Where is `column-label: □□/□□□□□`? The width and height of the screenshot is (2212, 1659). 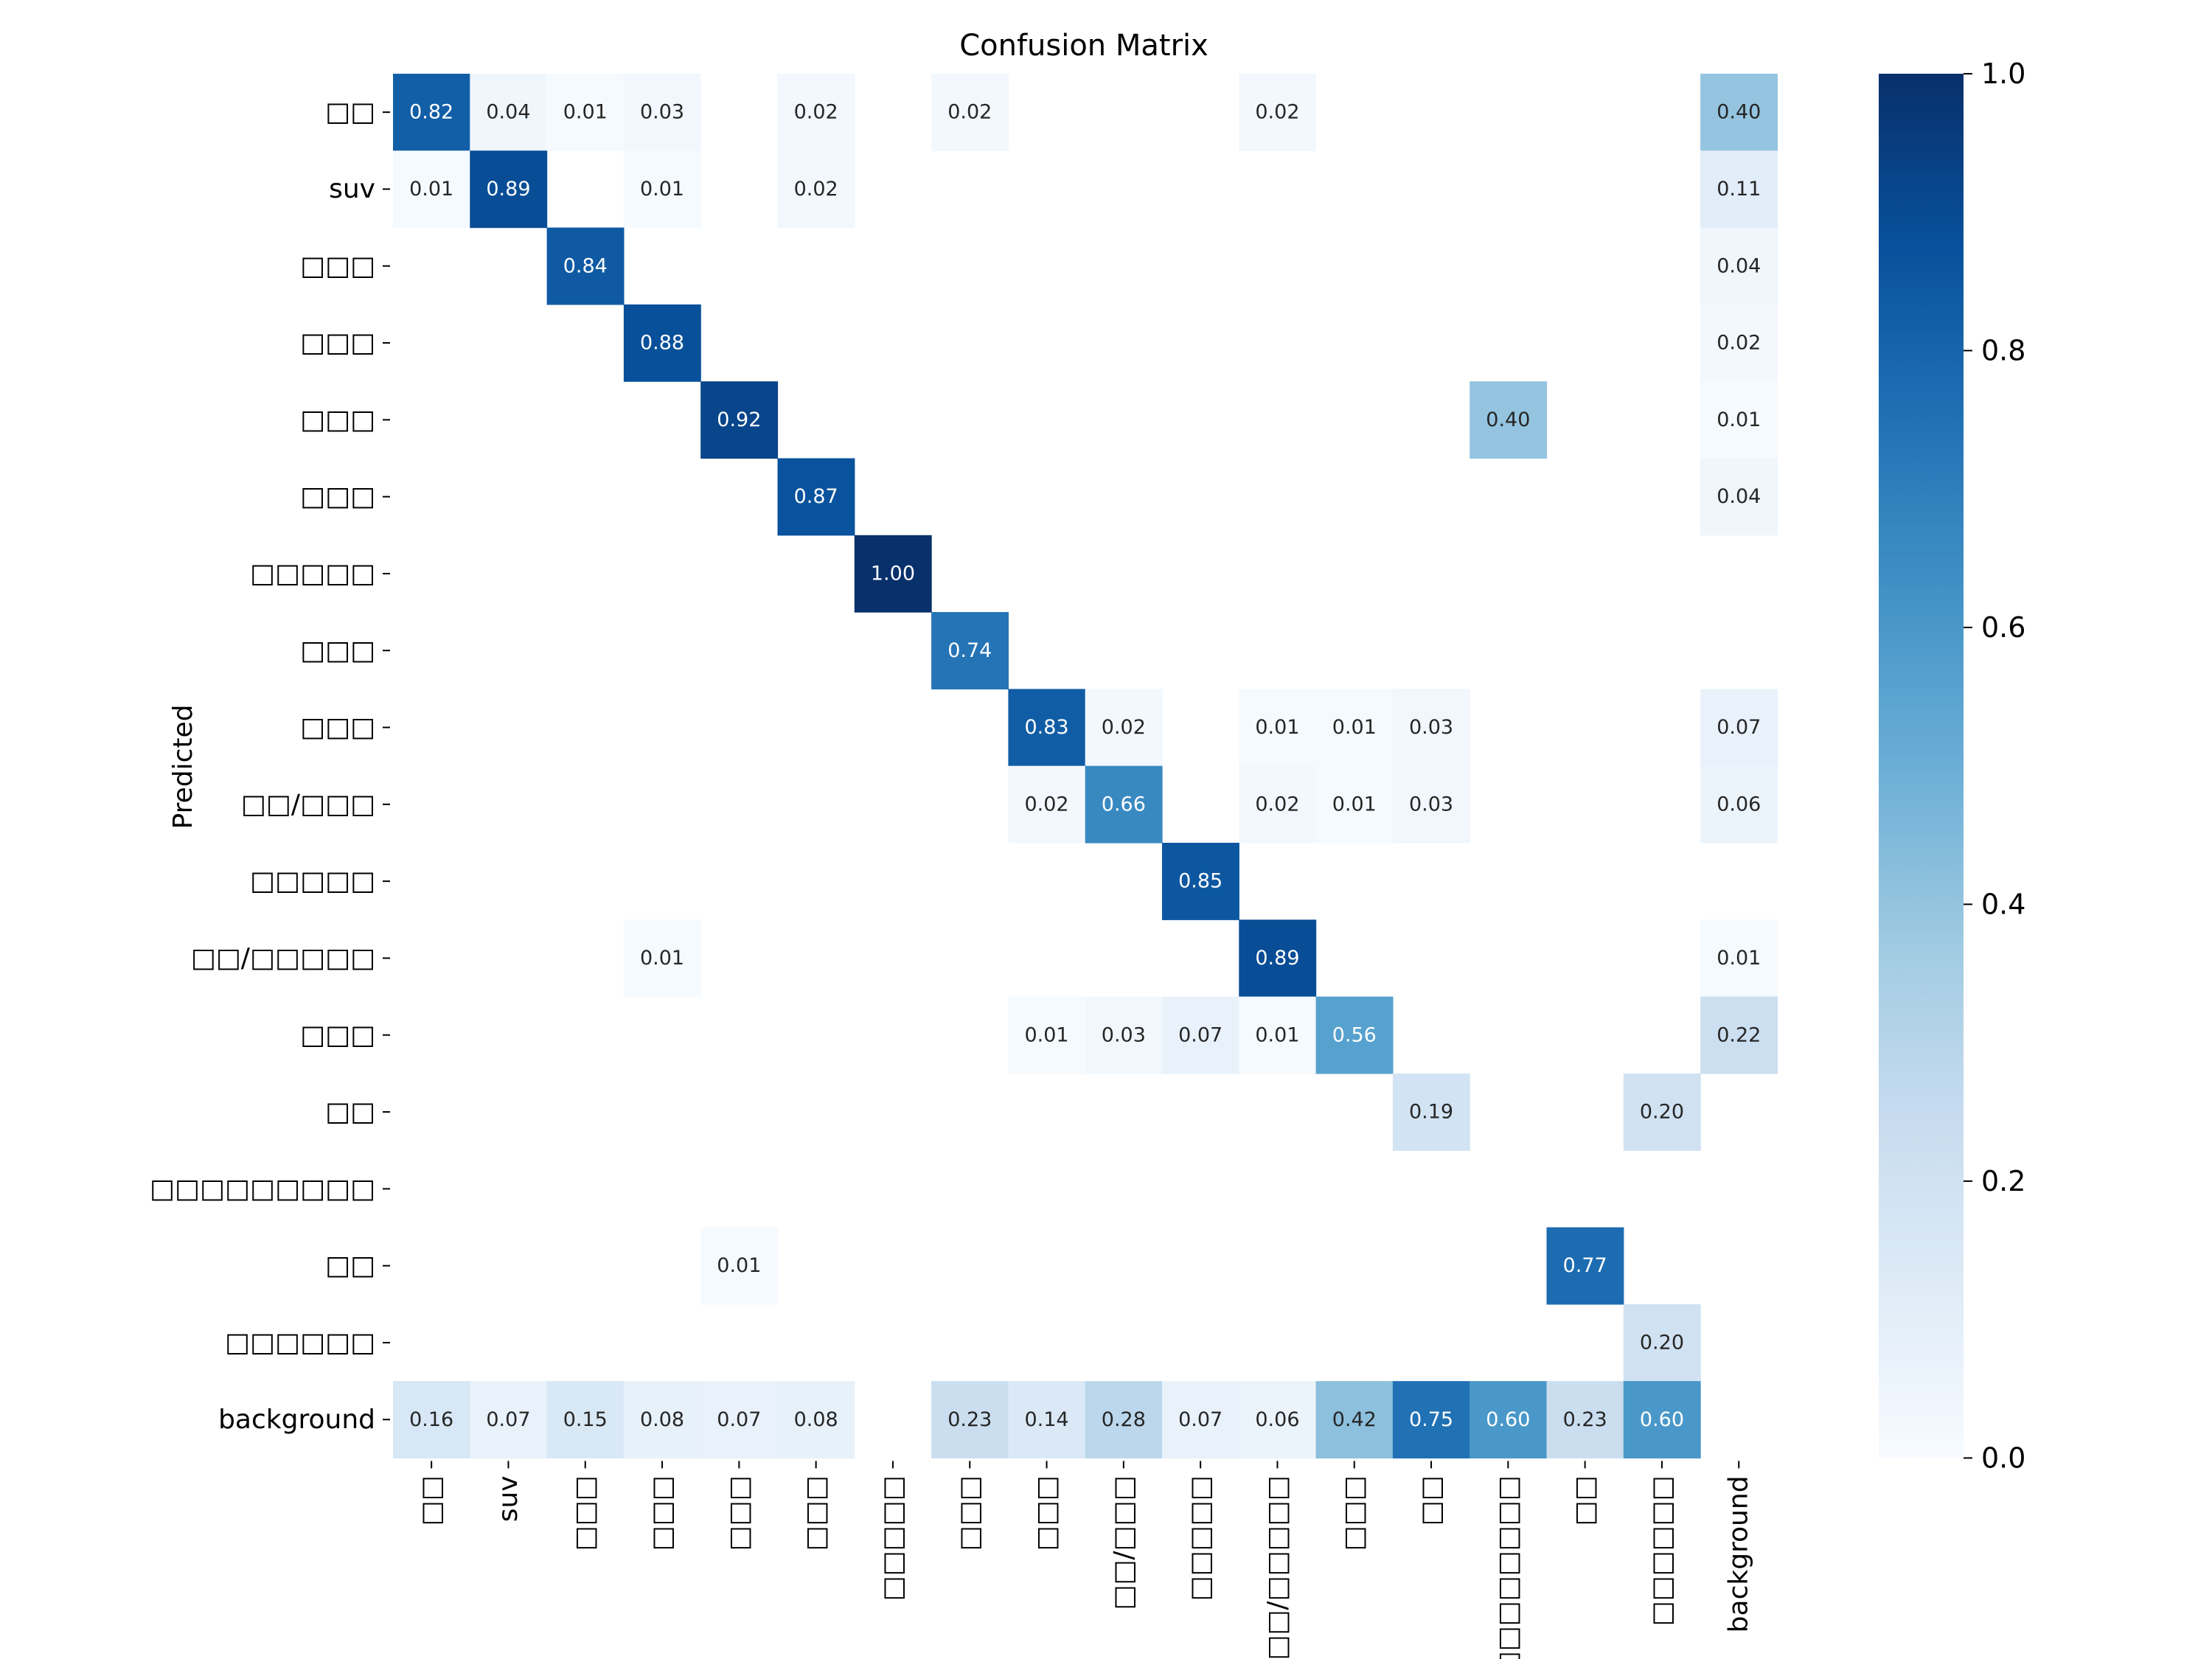 column-label: □□/□□□□□ is located at coordinates (1277, 1567).